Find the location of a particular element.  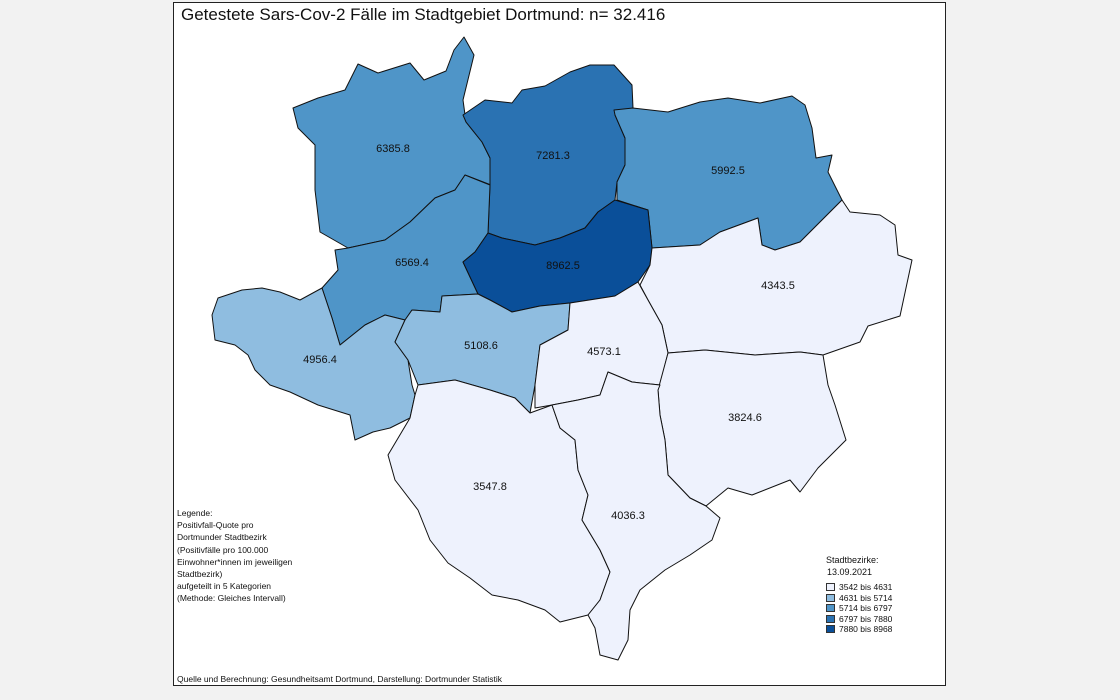

legend-line: (Positivfälle pro 100.000 is located at coordinates (223, 549).